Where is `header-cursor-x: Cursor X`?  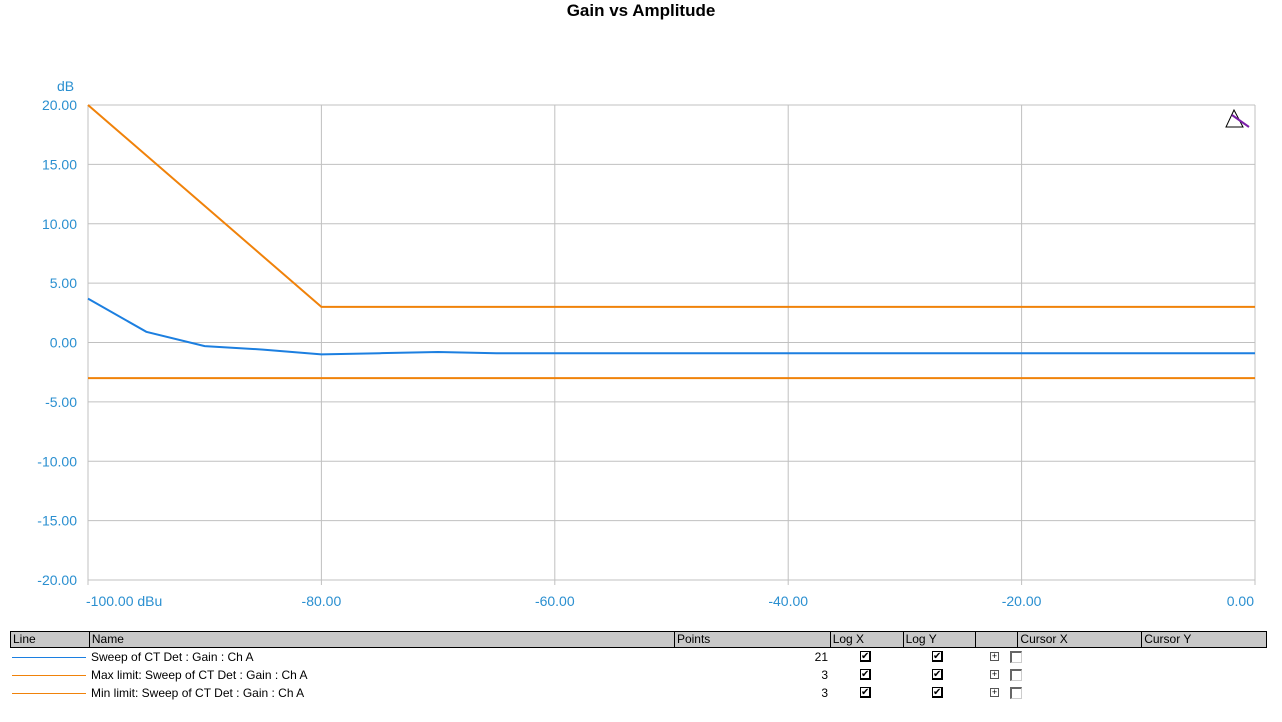 header-cursor-x: Cursor X is located at coordinates (1080, 639).